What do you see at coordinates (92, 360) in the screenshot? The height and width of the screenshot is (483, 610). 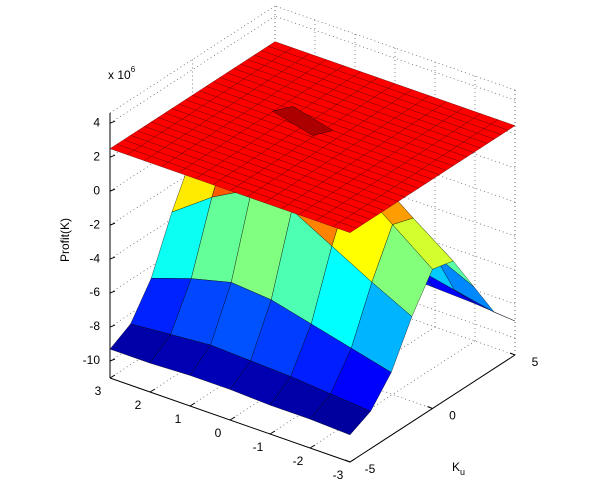 I see `z-tick-label: -10` at bounding box center [92, 360].